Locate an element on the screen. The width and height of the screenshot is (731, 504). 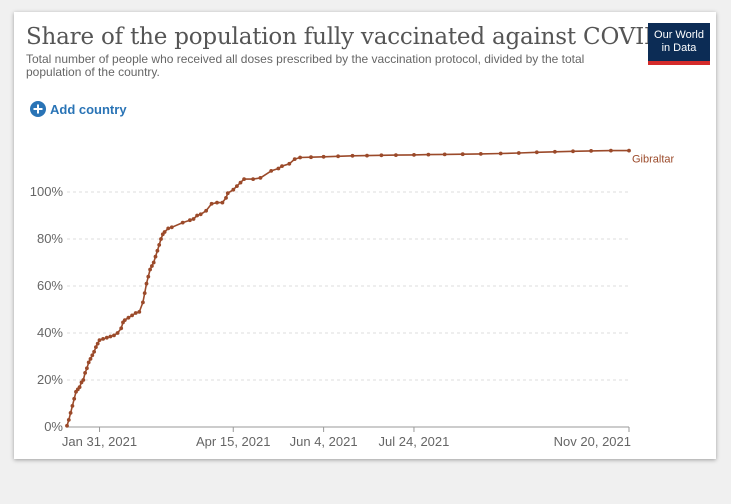
y-tick-label: 100% is located at coordinates (47, 191).